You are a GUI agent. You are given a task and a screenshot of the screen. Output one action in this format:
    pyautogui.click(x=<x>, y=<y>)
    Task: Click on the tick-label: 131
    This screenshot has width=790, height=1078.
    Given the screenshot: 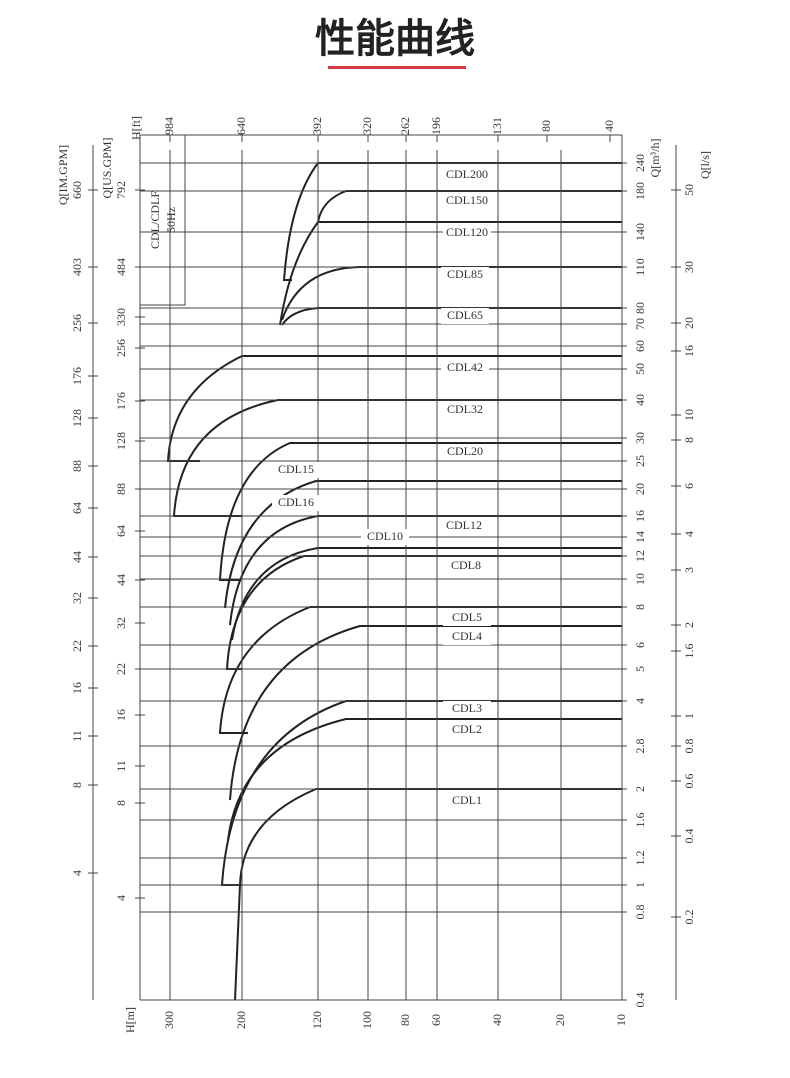 What is the action you would take?
    pyautogui.click(x=497, y=126)
    